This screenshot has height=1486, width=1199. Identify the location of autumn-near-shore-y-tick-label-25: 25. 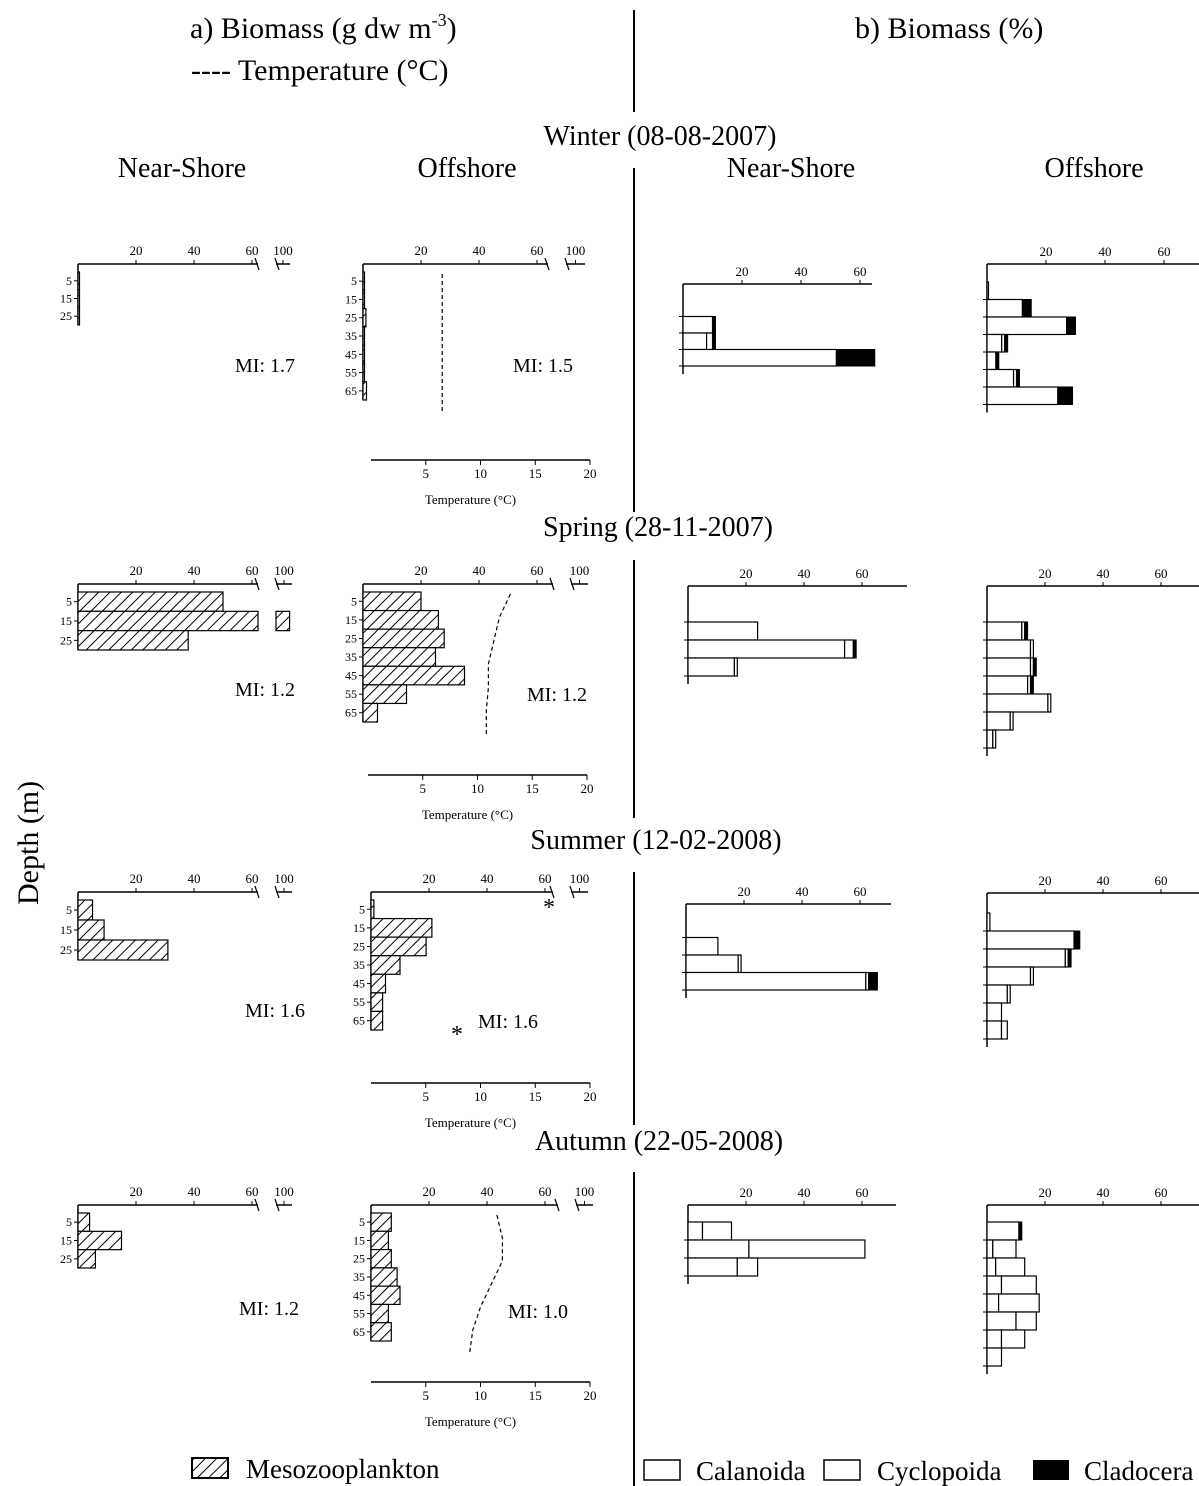
(66, 1259).